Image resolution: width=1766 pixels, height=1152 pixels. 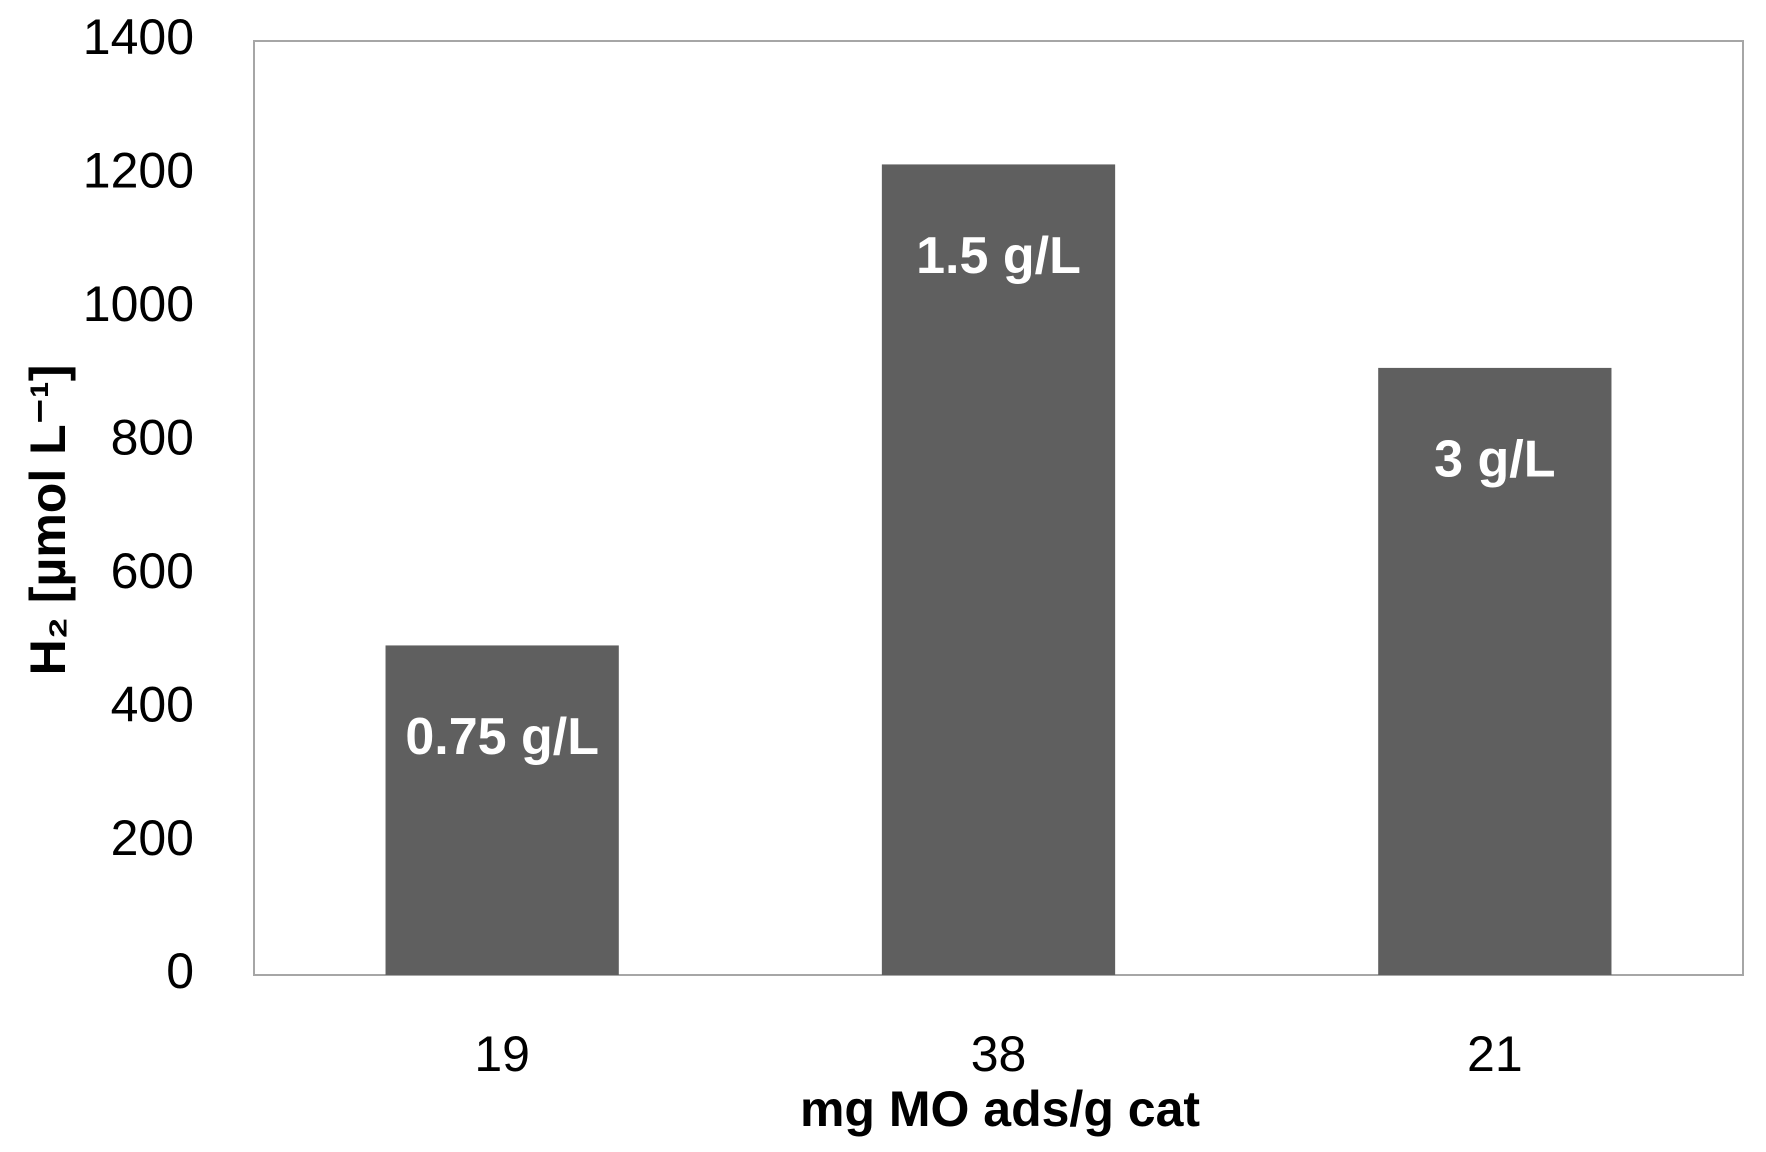 I want to click on bar-annotation: 0.75 g/L, so click(x=502, y=737).